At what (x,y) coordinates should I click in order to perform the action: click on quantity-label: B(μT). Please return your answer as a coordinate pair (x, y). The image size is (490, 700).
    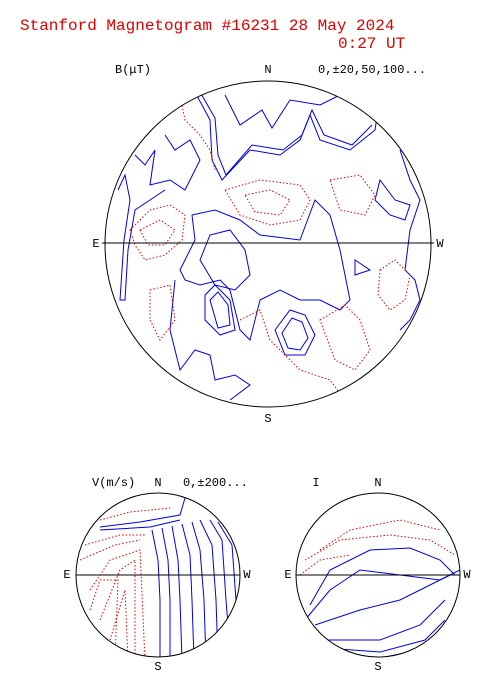
    Looking at the image, I should click on (133, 70).